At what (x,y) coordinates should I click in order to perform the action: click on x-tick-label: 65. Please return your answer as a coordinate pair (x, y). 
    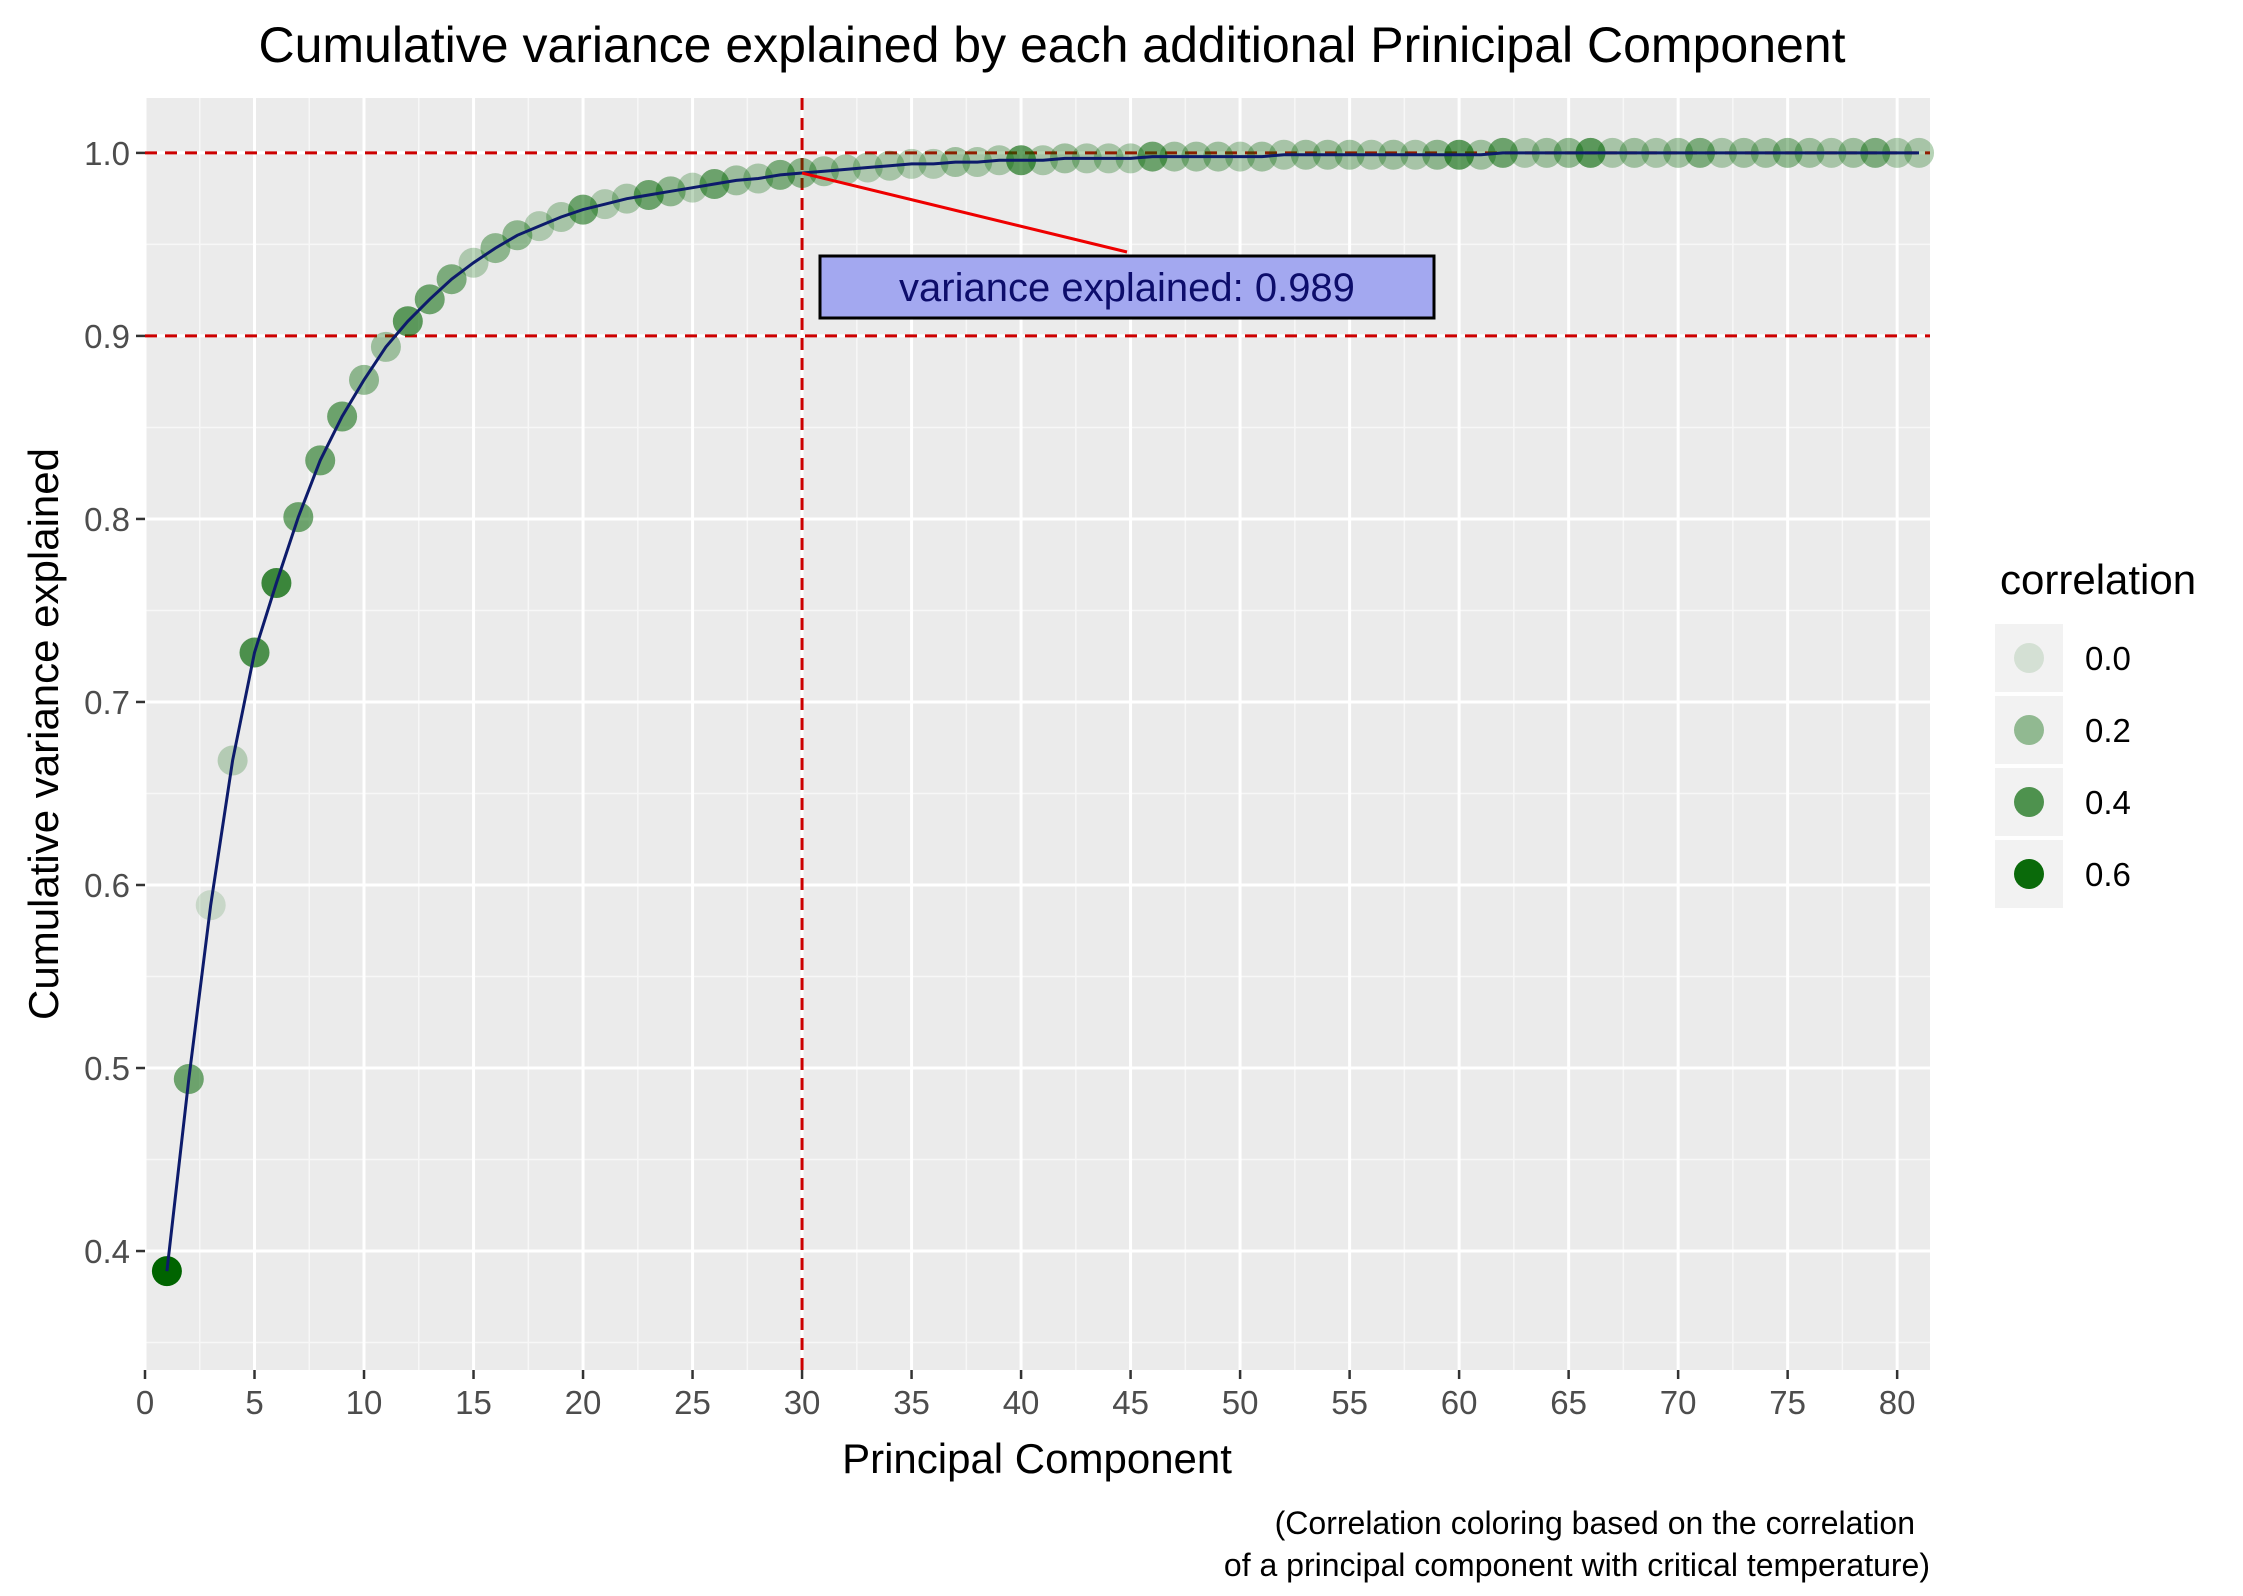
    Looking at the image, I should click on (1568, 1402).